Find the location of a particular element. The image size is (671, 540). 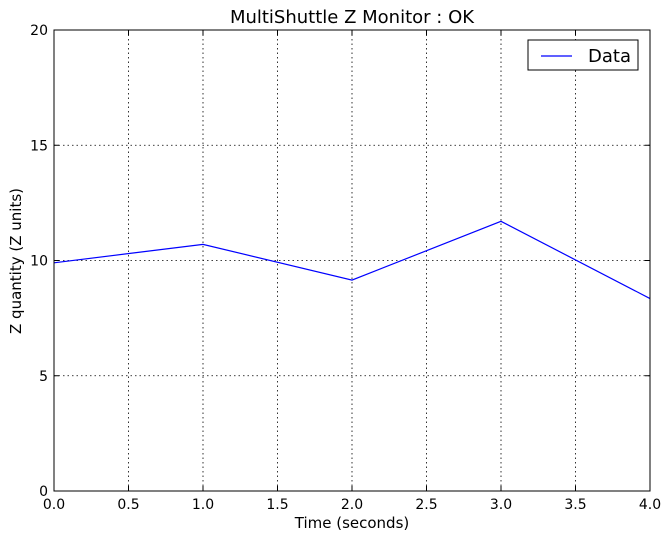

x-tick-label: 0.5 is located at coordinates (128, 505).